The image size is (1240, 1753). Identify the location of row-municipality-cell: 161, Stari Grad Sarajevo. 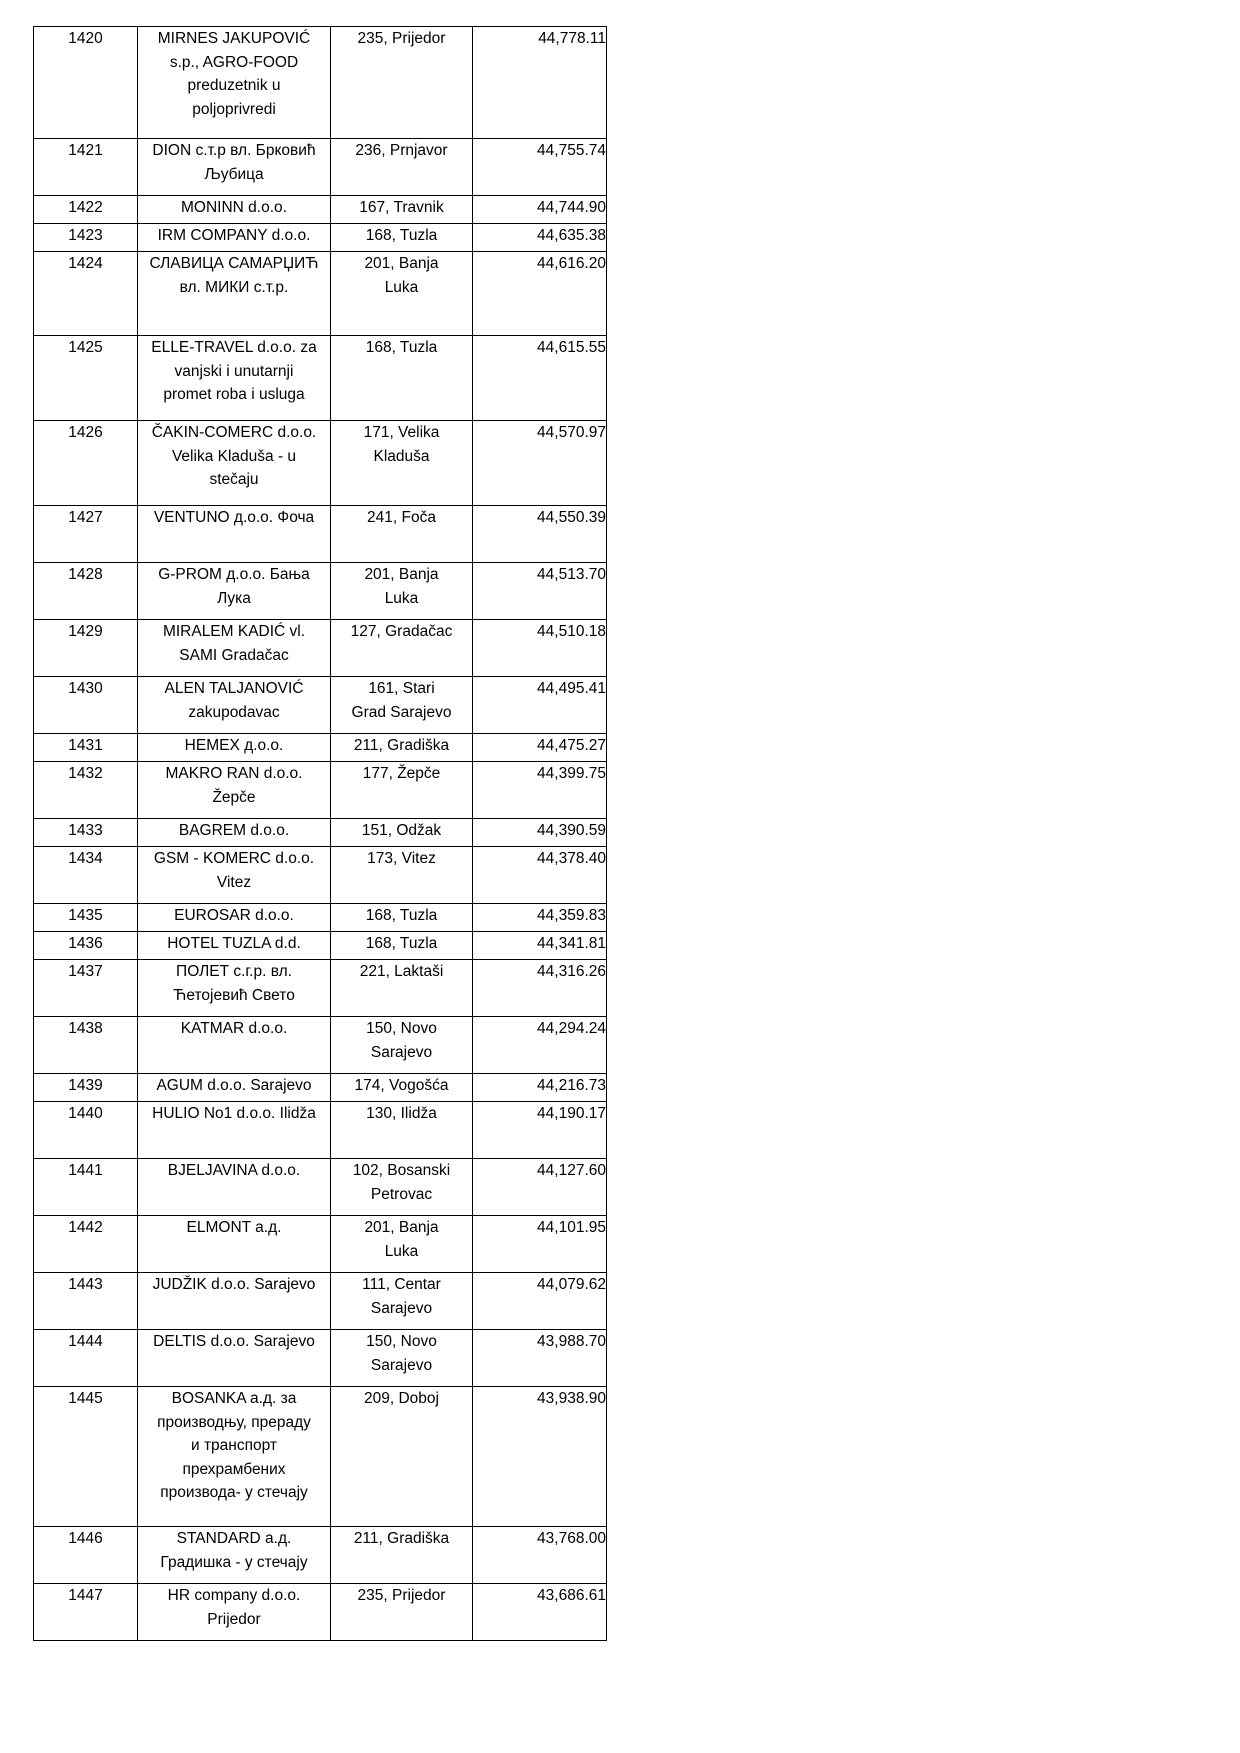
(401, 705).